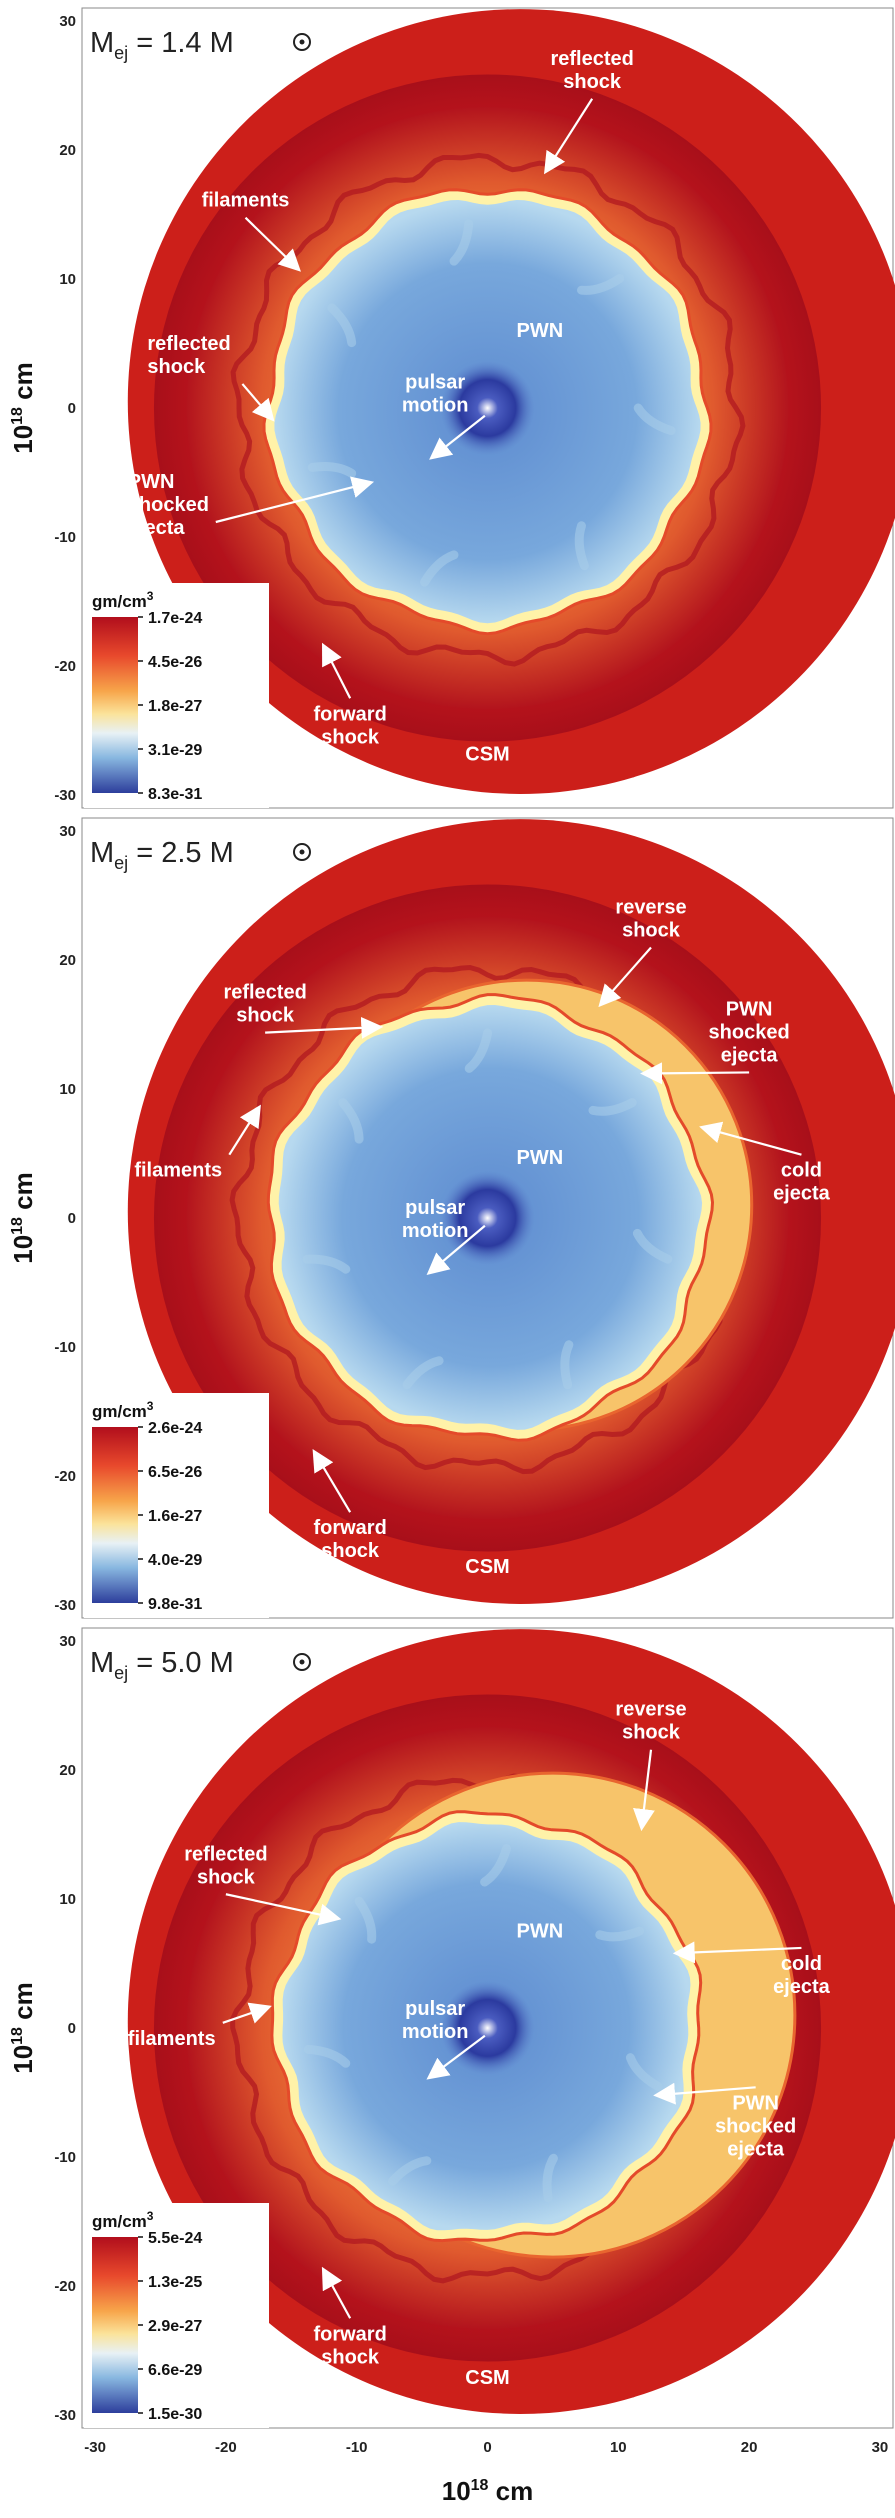 The height and width of the screenshot is (2518, 895). I want to click on colorbar-tick-label: 4.0e-29, so click(175, 1560).